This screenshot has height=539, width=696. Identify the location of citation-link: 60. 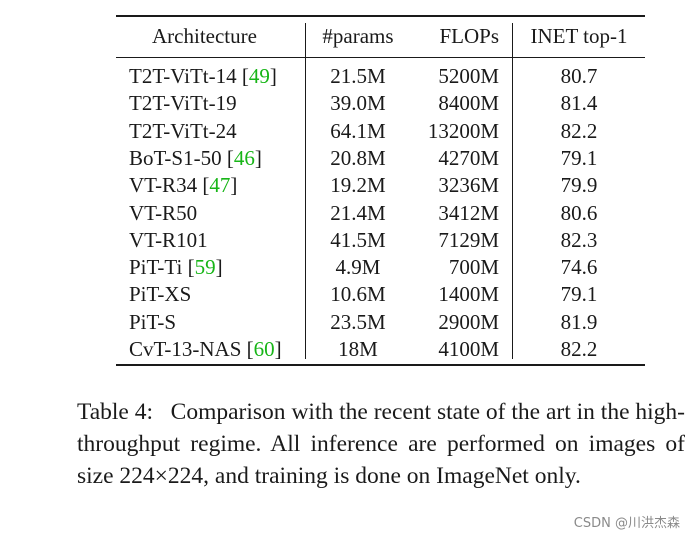
(264, 349).